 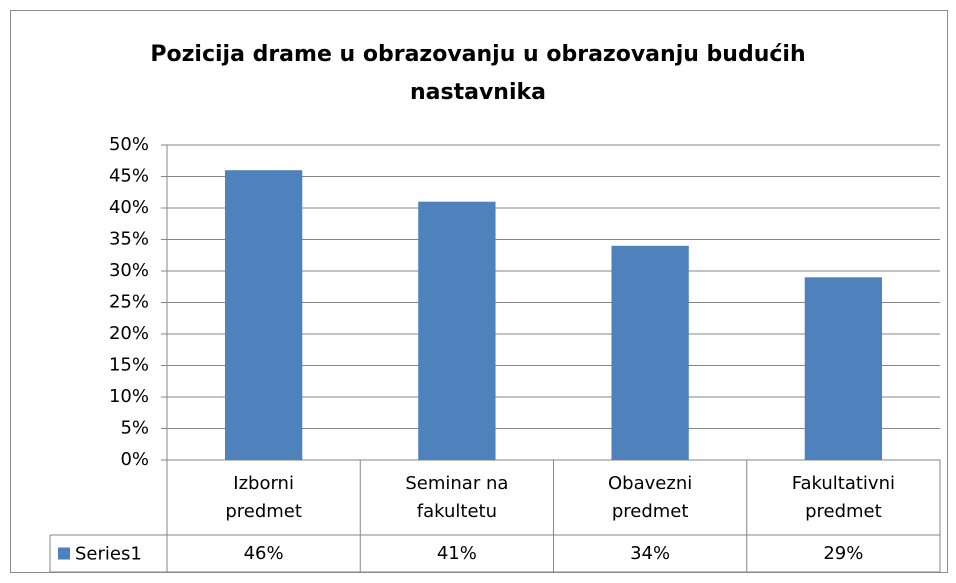 What do you see at coordinates (129, 239) in the screenshot?
I see `y-tick-label: 35%` at bounding box center [129, 239].